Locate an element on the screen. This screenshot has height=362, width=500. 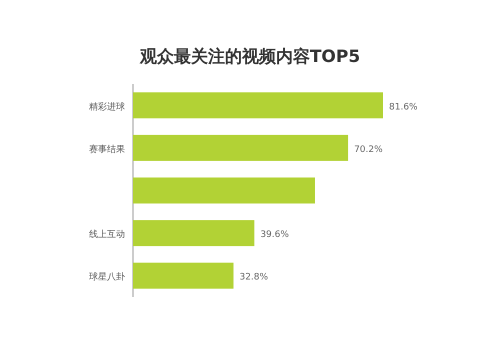
y-tick-label: 赛事结果 is located at coordinates (107, 149).